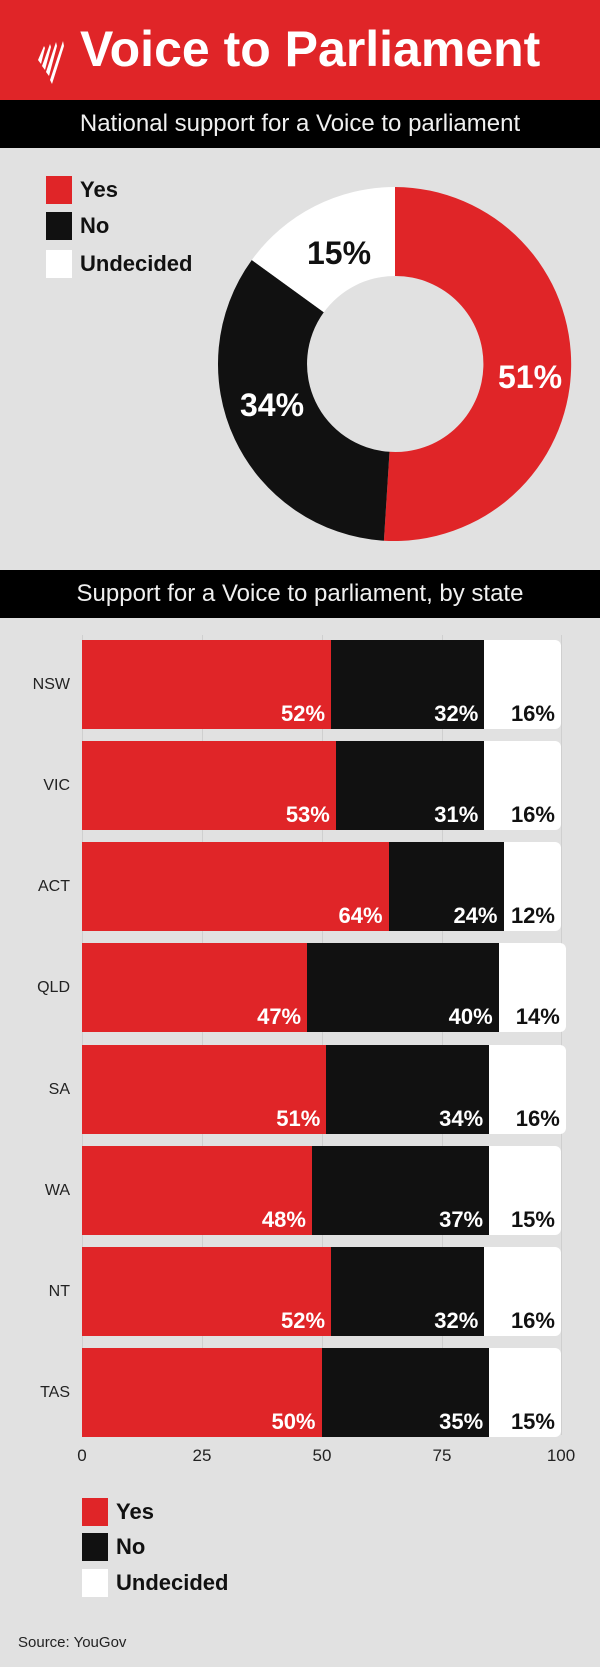 The image size is (600, 1667). Describe the element at coordinates (360, 915) in the screenshot. I see `bar-value-yes: 64%` at that location.